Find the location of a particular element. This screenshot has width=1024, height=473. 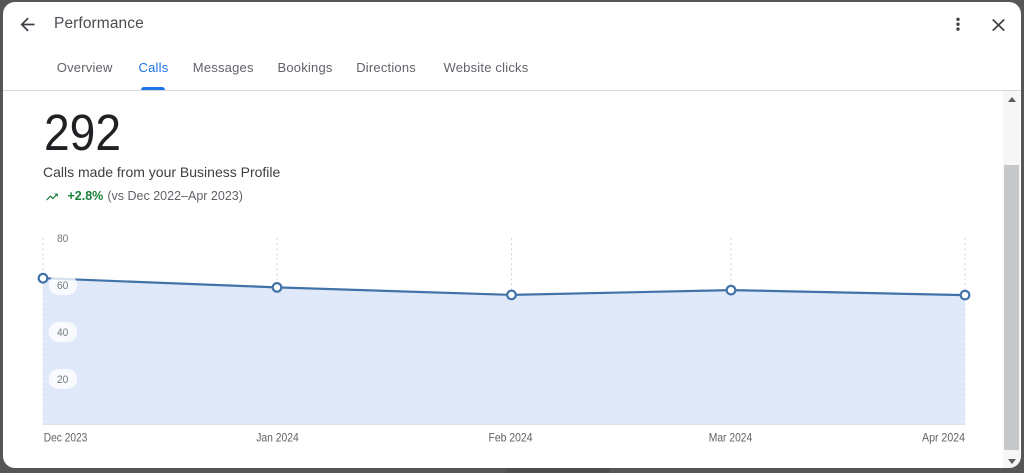

svg-text: 80 is located at coordinates (62, 239).